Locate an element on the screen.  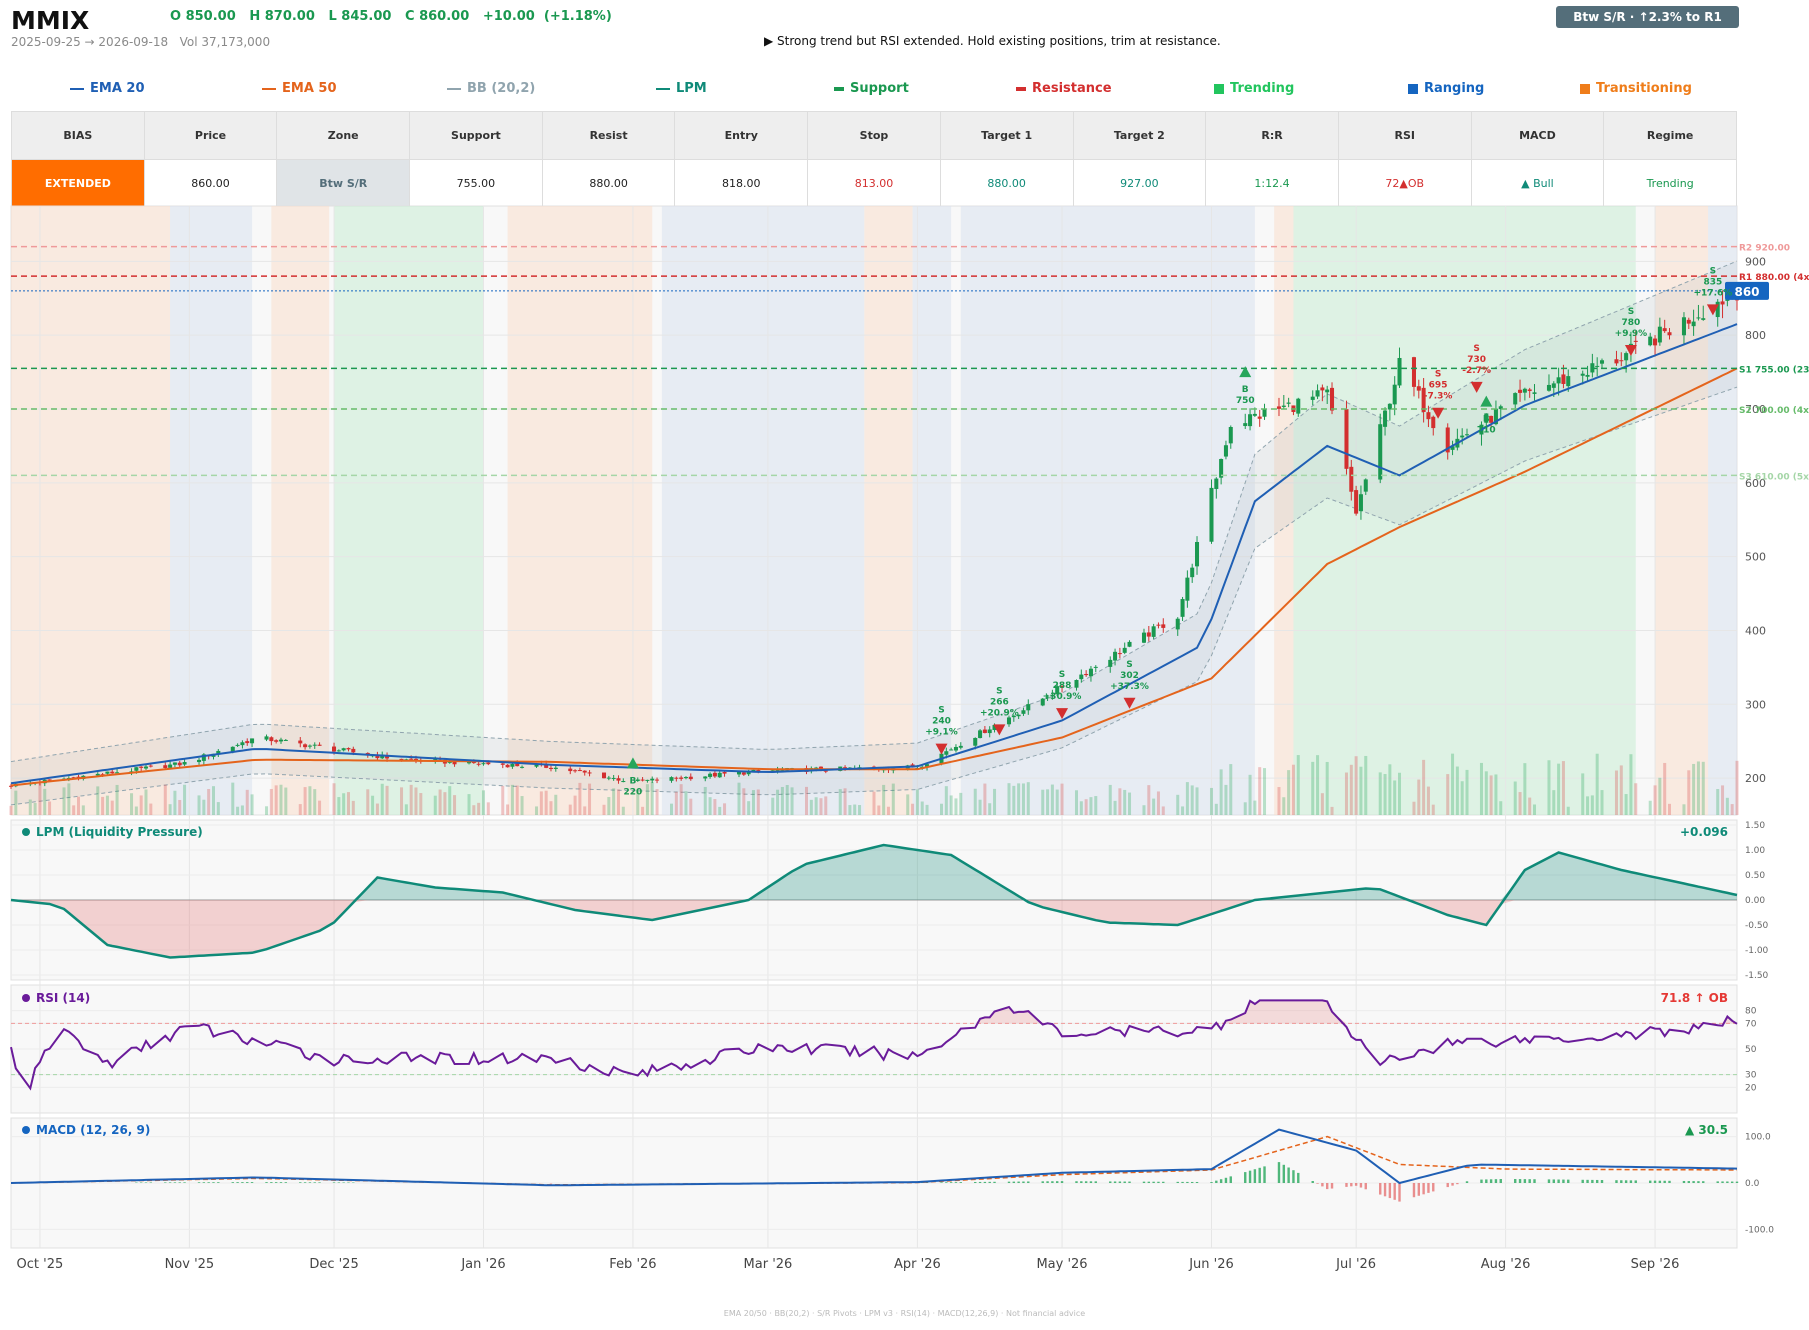
legend-item-resistance: Resistance is located at coordinates (1064, 88).